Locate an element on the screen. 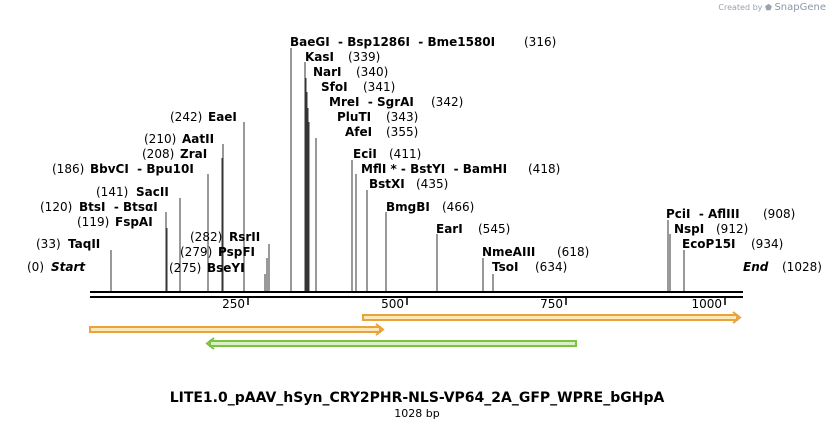 The image size is (834, 430). site-name: PluTI is located at coordinates (354, 117).